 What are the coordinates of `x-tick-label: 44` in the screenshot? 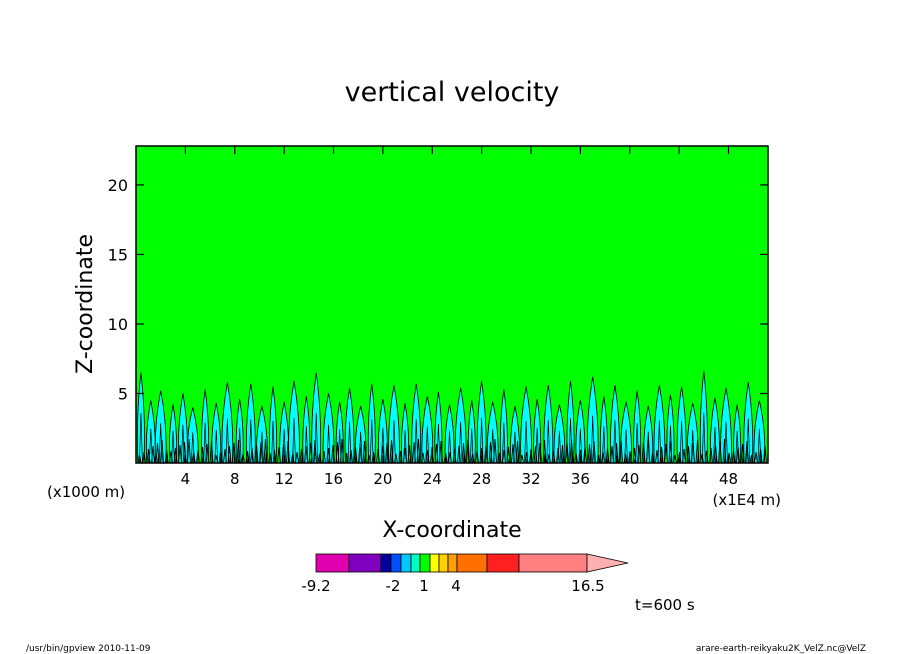 It's located at (679, 479).